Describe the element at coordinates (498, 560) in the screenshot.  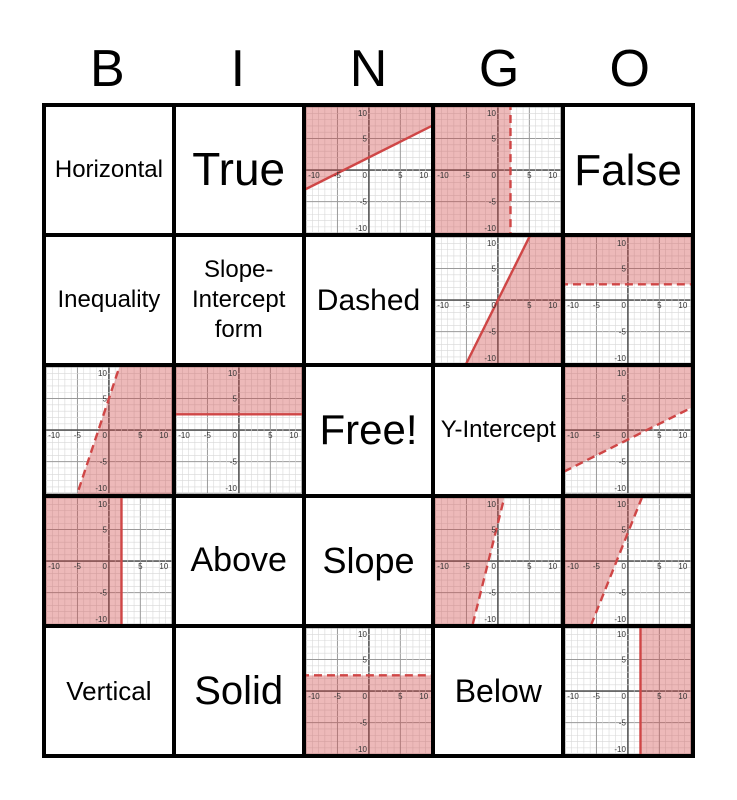
I see `cell-graph-r4c4: -10 -5 0 5 10 10 5 -5 -10` at that location.